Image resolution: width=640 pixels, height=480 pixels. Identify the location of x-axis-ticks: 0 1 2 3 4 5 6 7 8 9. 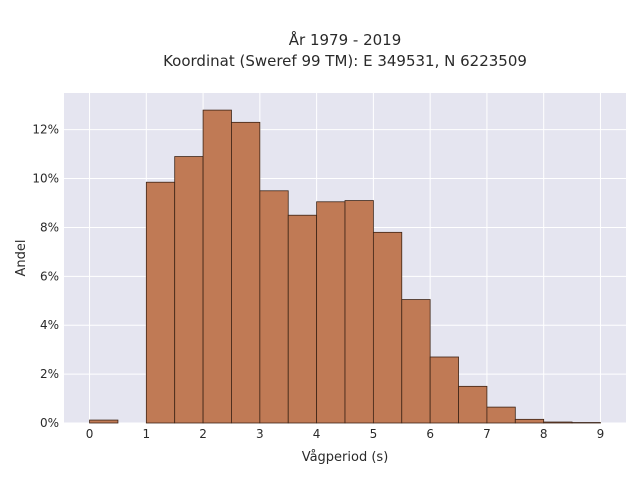
(345, 434).